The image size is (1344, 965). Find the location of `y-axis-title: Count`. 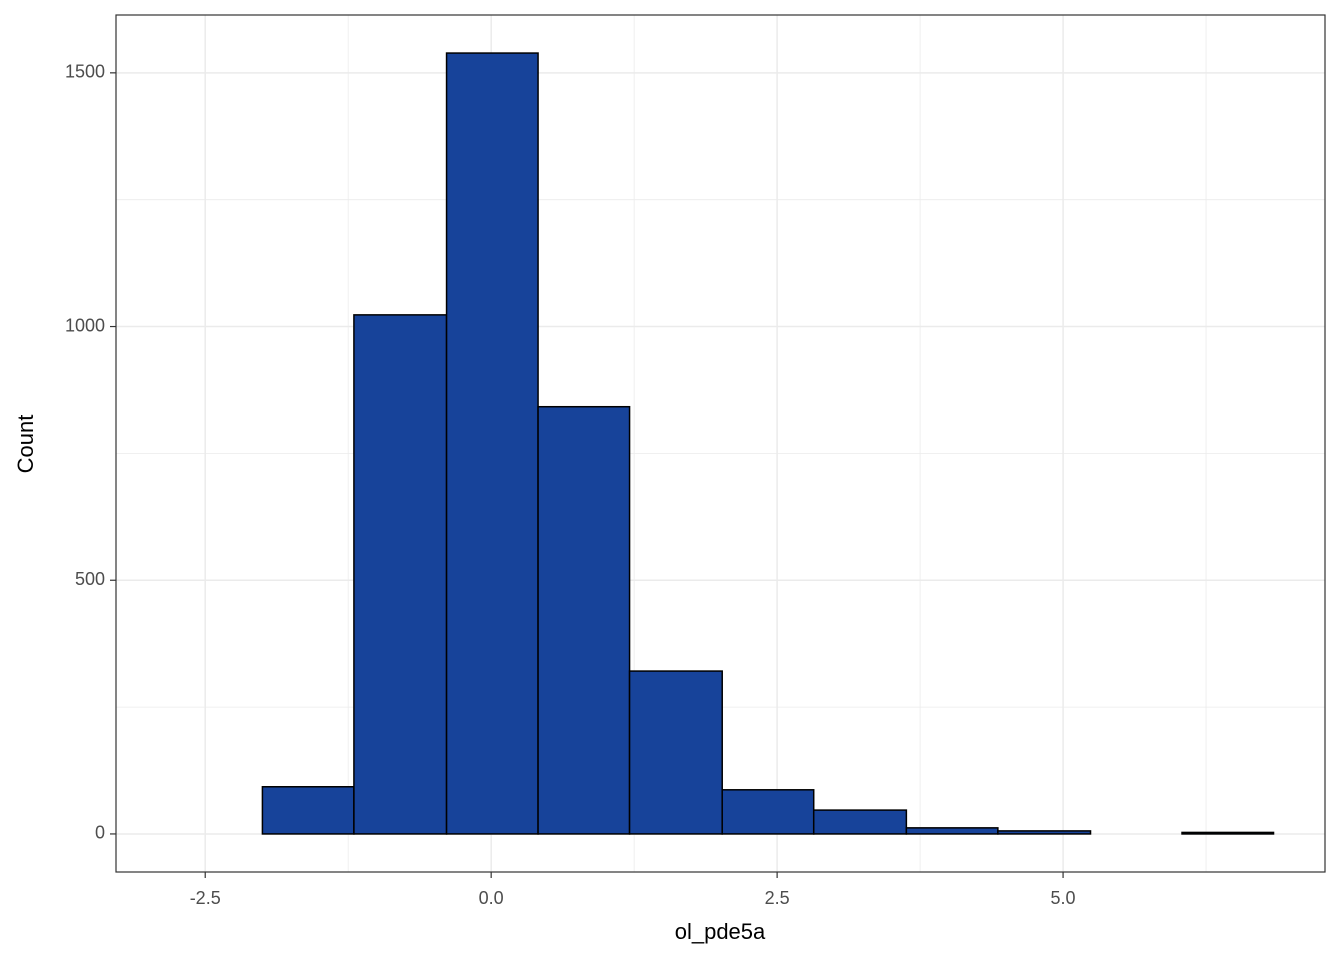

y-axis-title: Count is located at coordinates (25, 444).